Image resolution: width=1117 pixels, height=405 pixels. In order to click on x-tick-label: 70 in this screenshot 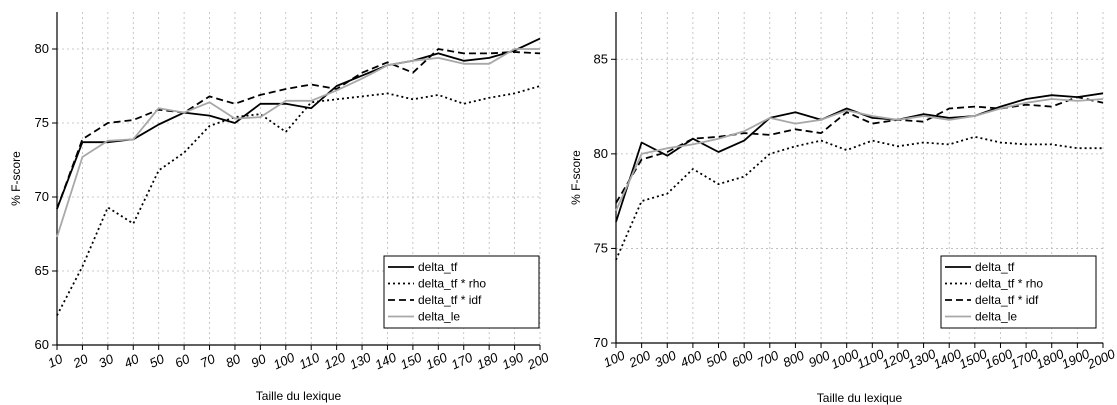, I will do `click(208, 361)`.